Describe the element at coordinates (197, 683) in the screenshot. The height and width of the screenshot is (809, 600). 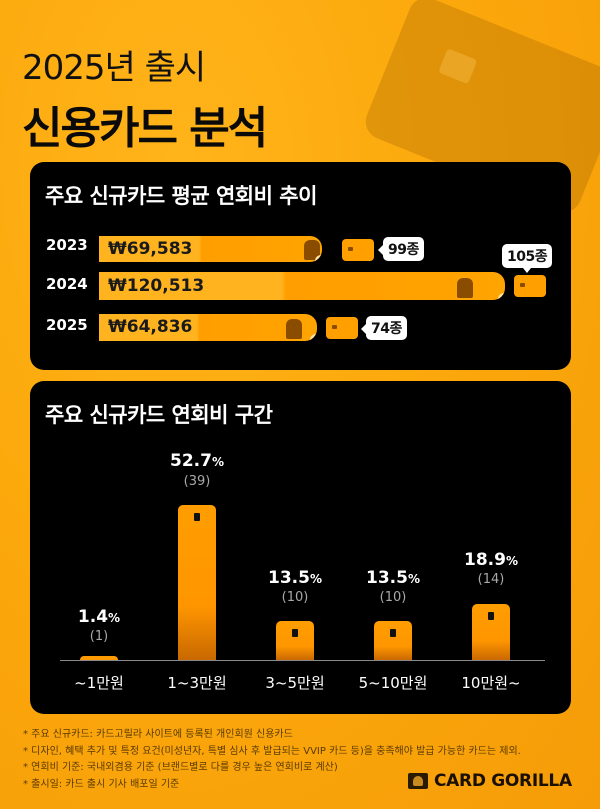
I see `category-label: 1~3만원` at that location.